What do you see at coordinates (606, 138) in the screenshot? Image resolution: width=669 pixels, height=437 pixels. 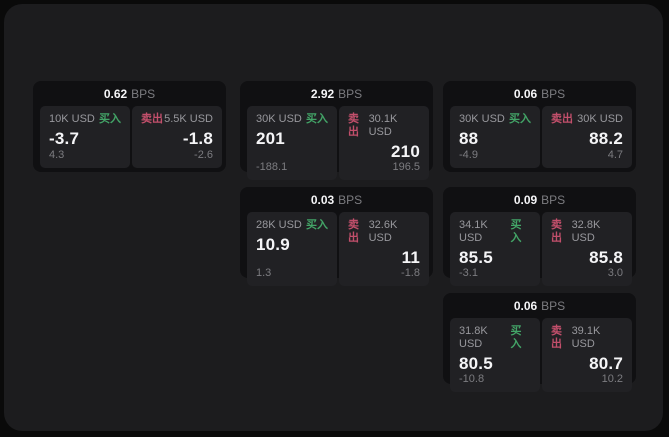 I see `sell-price-value: 88.2` at bounding box center [606, 138].